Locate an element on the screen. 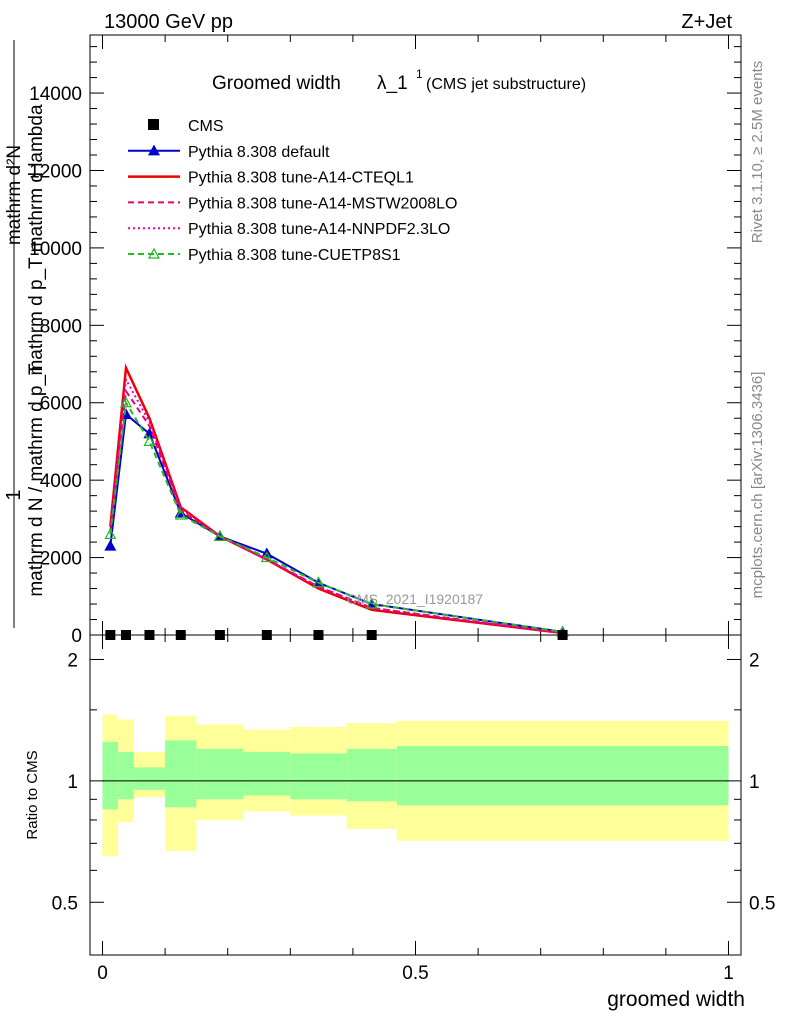  ratio-y-tick-label: 2 is located at coordinates (72, 660).